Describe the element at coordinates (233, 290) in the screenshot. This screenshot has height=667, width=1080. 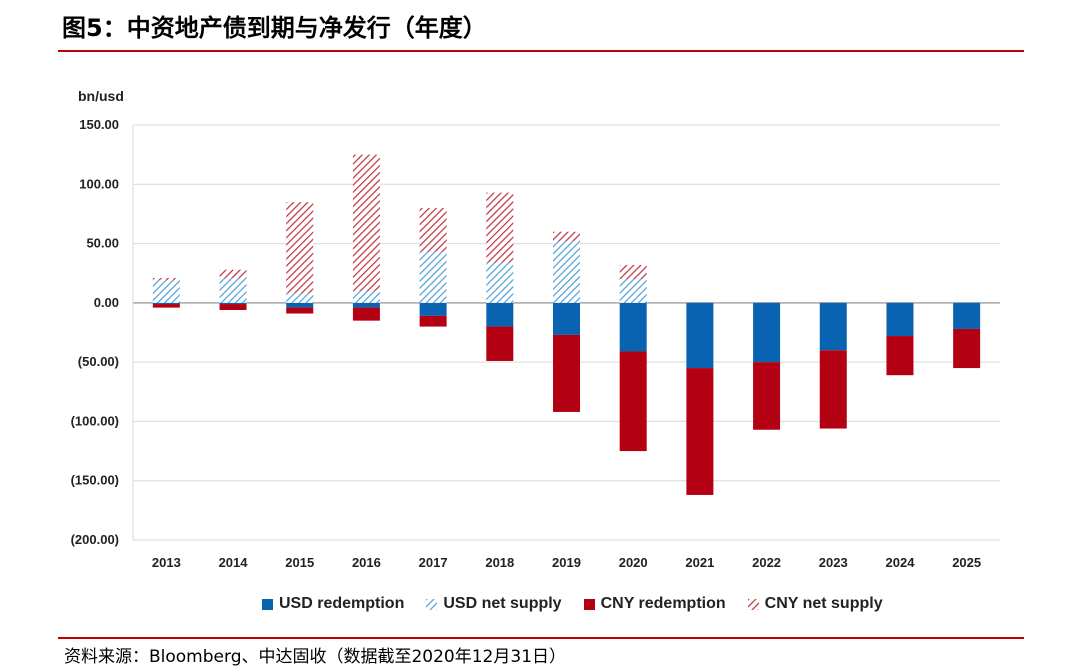
I see `bar-usd-net-supply-2014` at that location.